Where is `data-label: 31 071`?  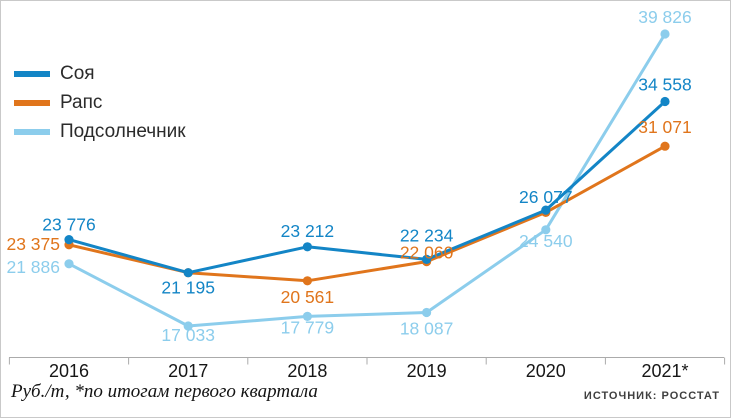
data-label: 31 071 is located at coordinates (665, 127).